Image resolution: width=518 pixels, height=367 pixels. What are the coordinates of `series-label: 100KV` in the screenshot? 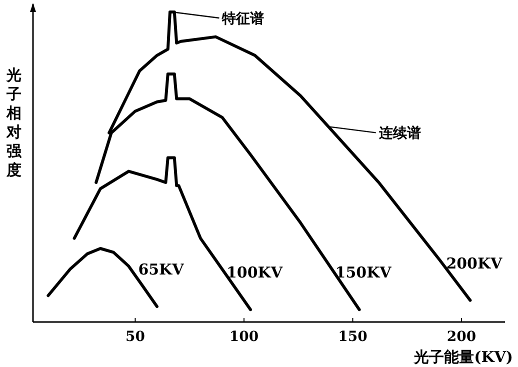 It's located at (254, 273).